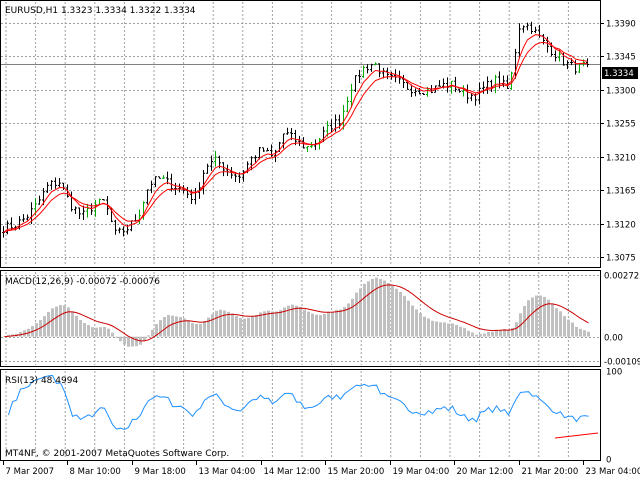 The height and width of the screenshot is (480, 640). What do you see at coordinates (82, 282) in the screenshot?
I see `macd-label: MACD(12,26,9) -0.00072 -0.00076` at bounding box center [82, 282].